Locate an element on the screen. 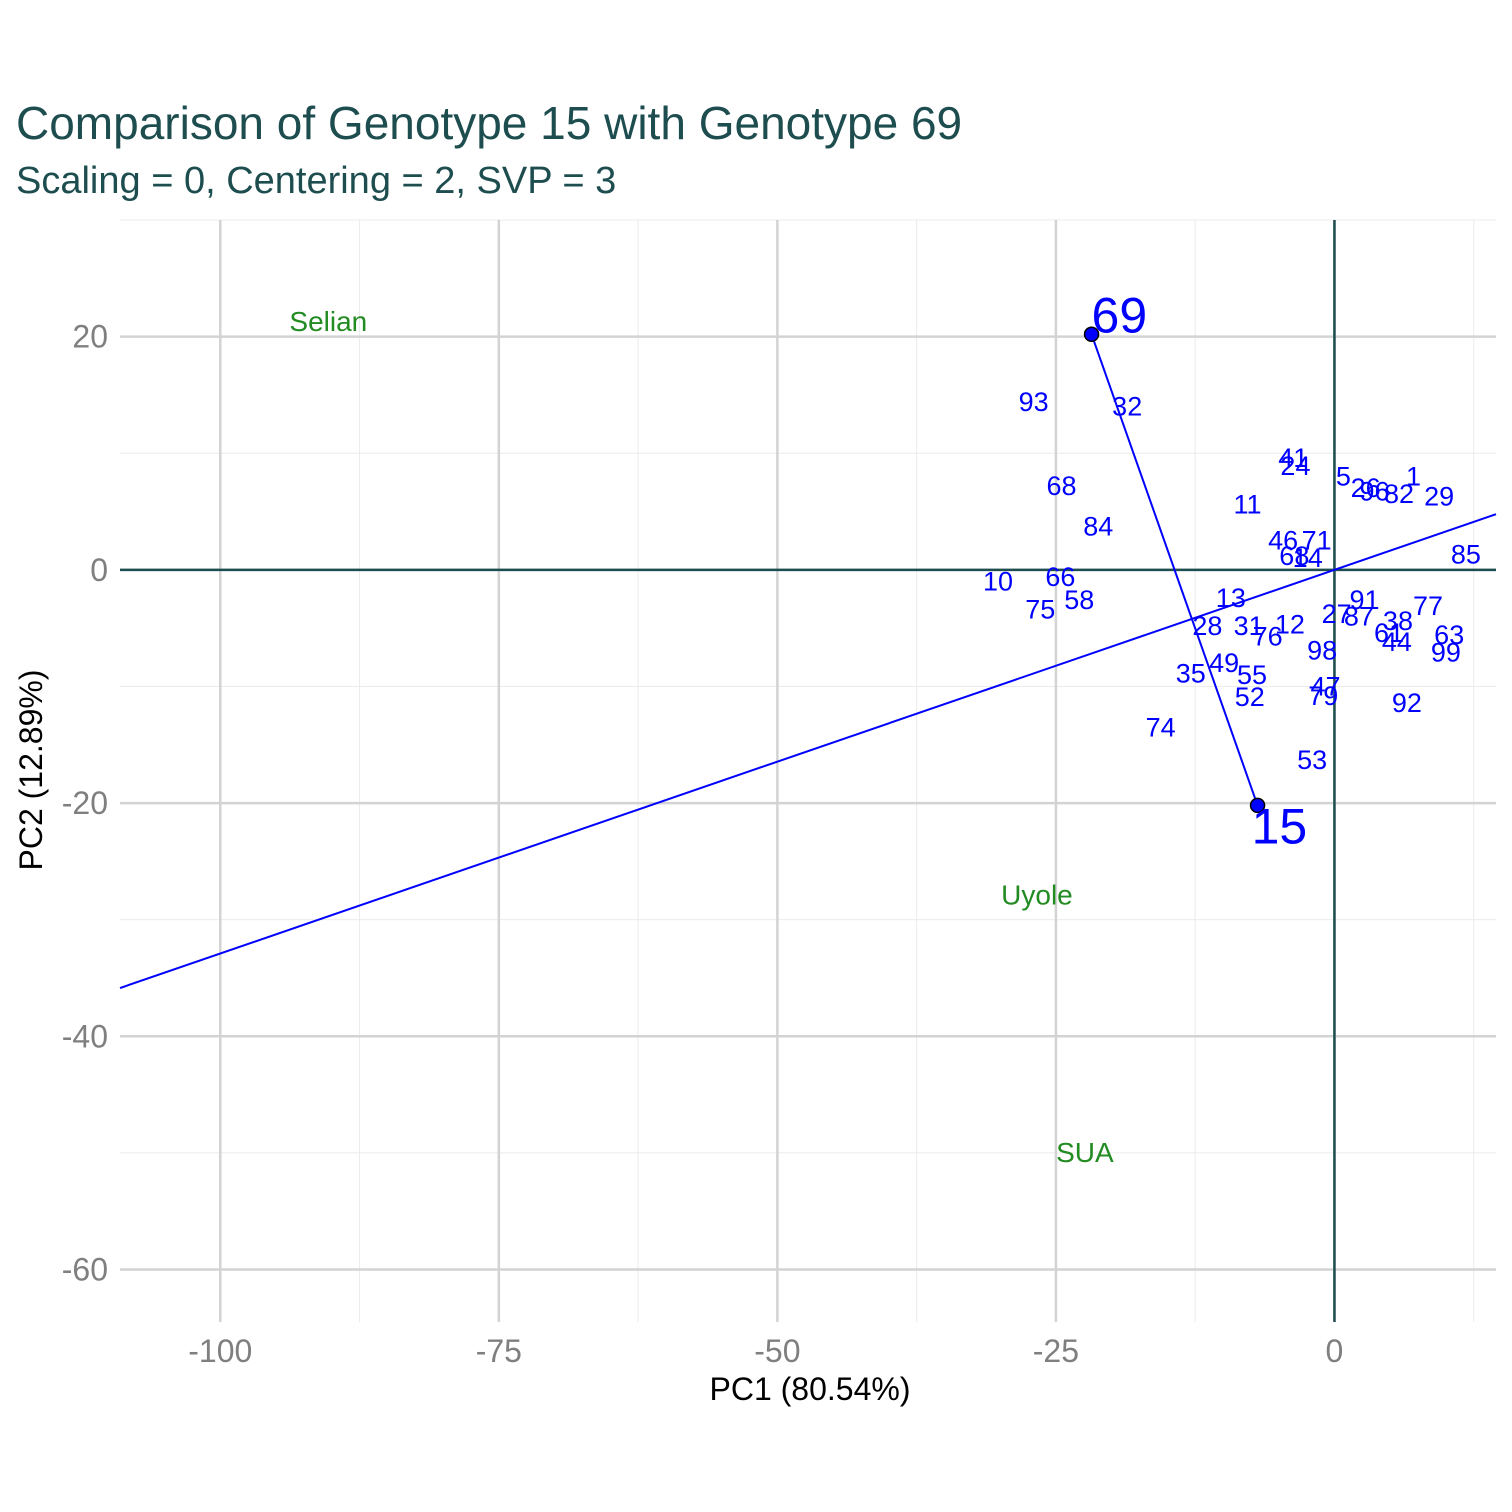 The height and width of the screenshot is (1512, 1512). genotype-label: 84 is located at coordinates (1098, 527).